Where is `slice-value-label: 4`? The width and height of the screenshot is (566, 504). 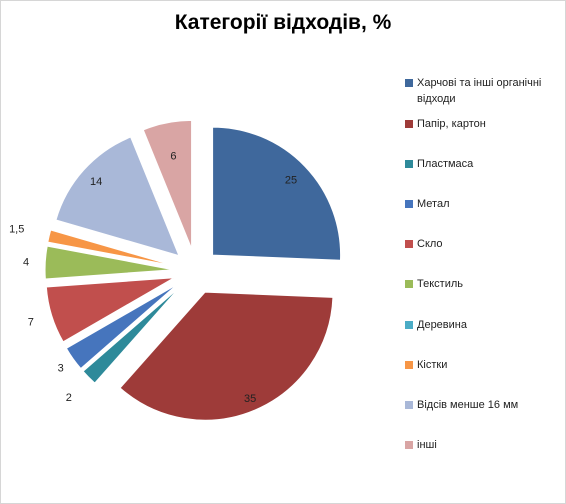
slice-value-label: 4 is located at coordinates (26, 262).